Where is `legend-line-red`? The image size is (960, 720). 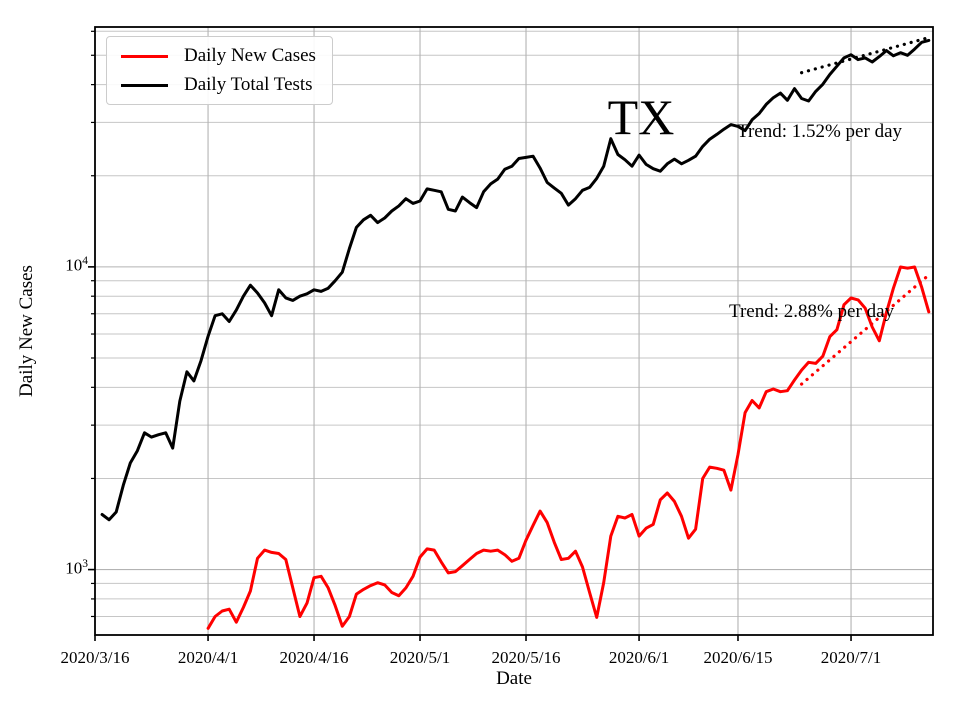 legend-line-red is located at coordinates (144, 56).